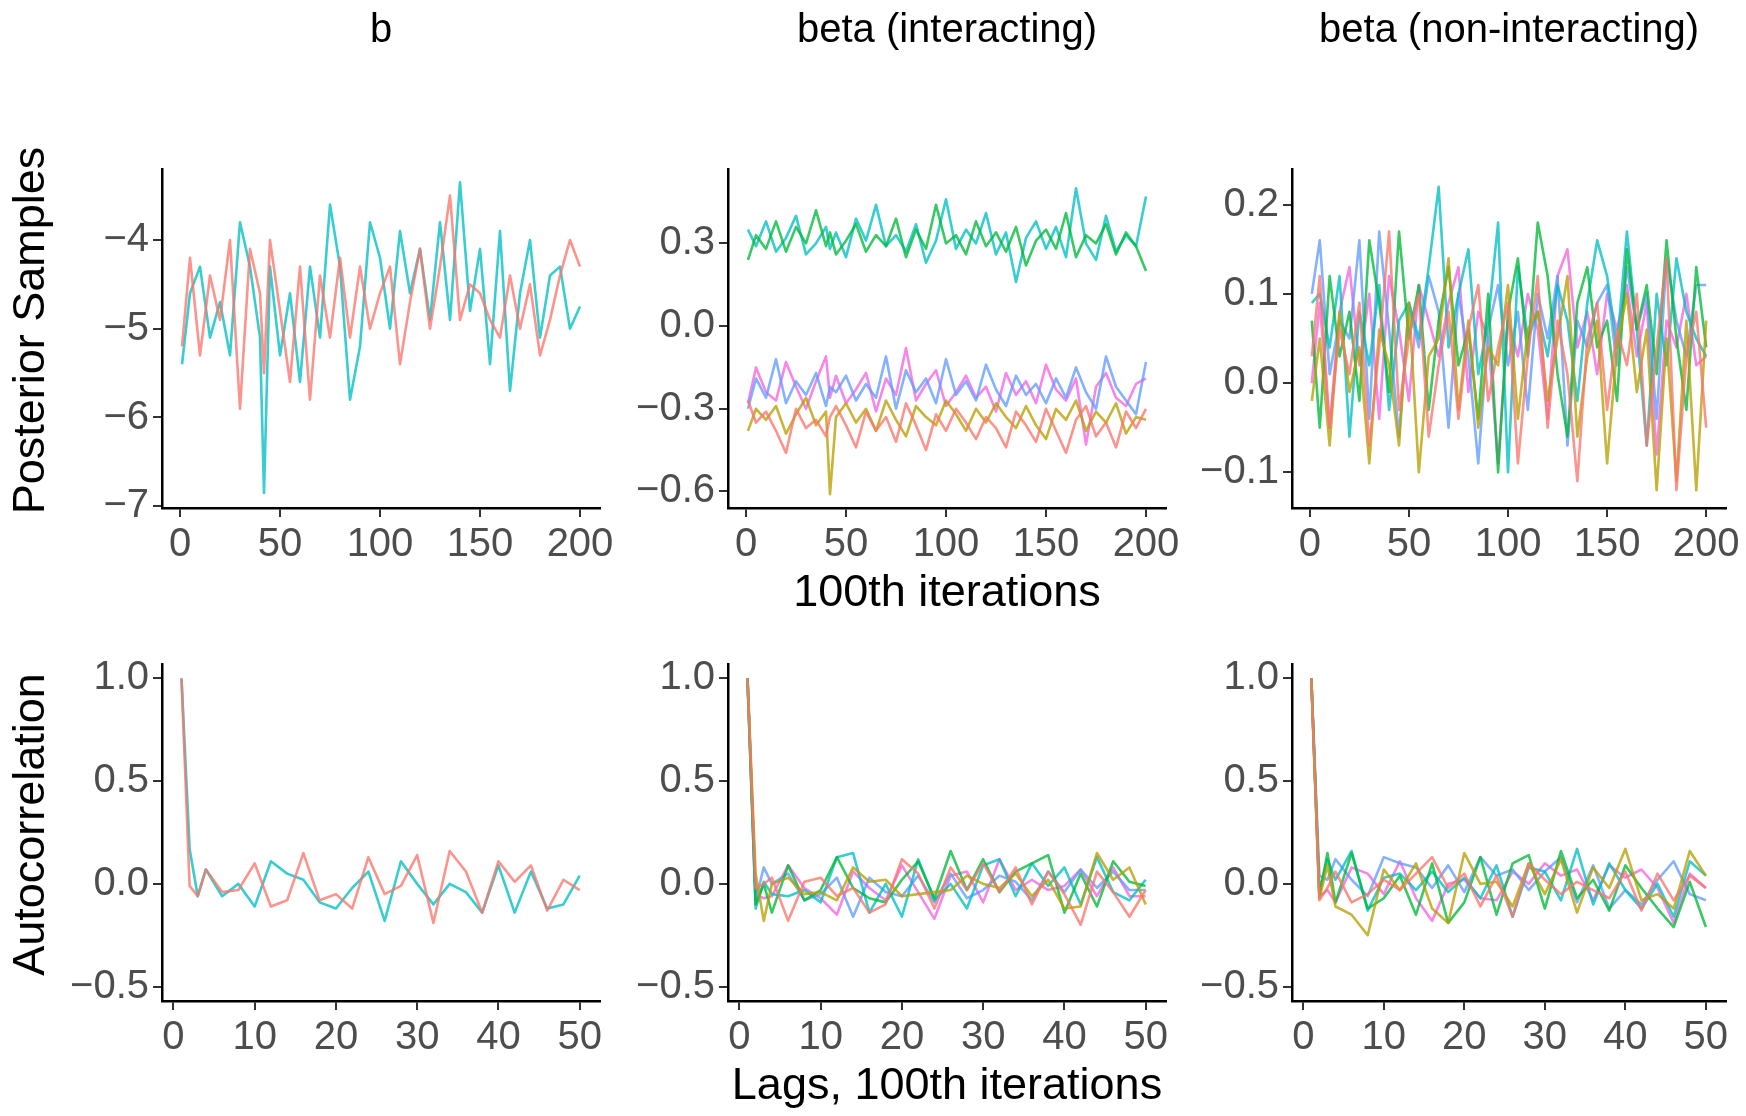 The image size is (1746, 1116). What do you see at coordinates (1251, 290) in the screenshot?
I see `y-tick-label: 0.1` at bounding box center [1251, 290].